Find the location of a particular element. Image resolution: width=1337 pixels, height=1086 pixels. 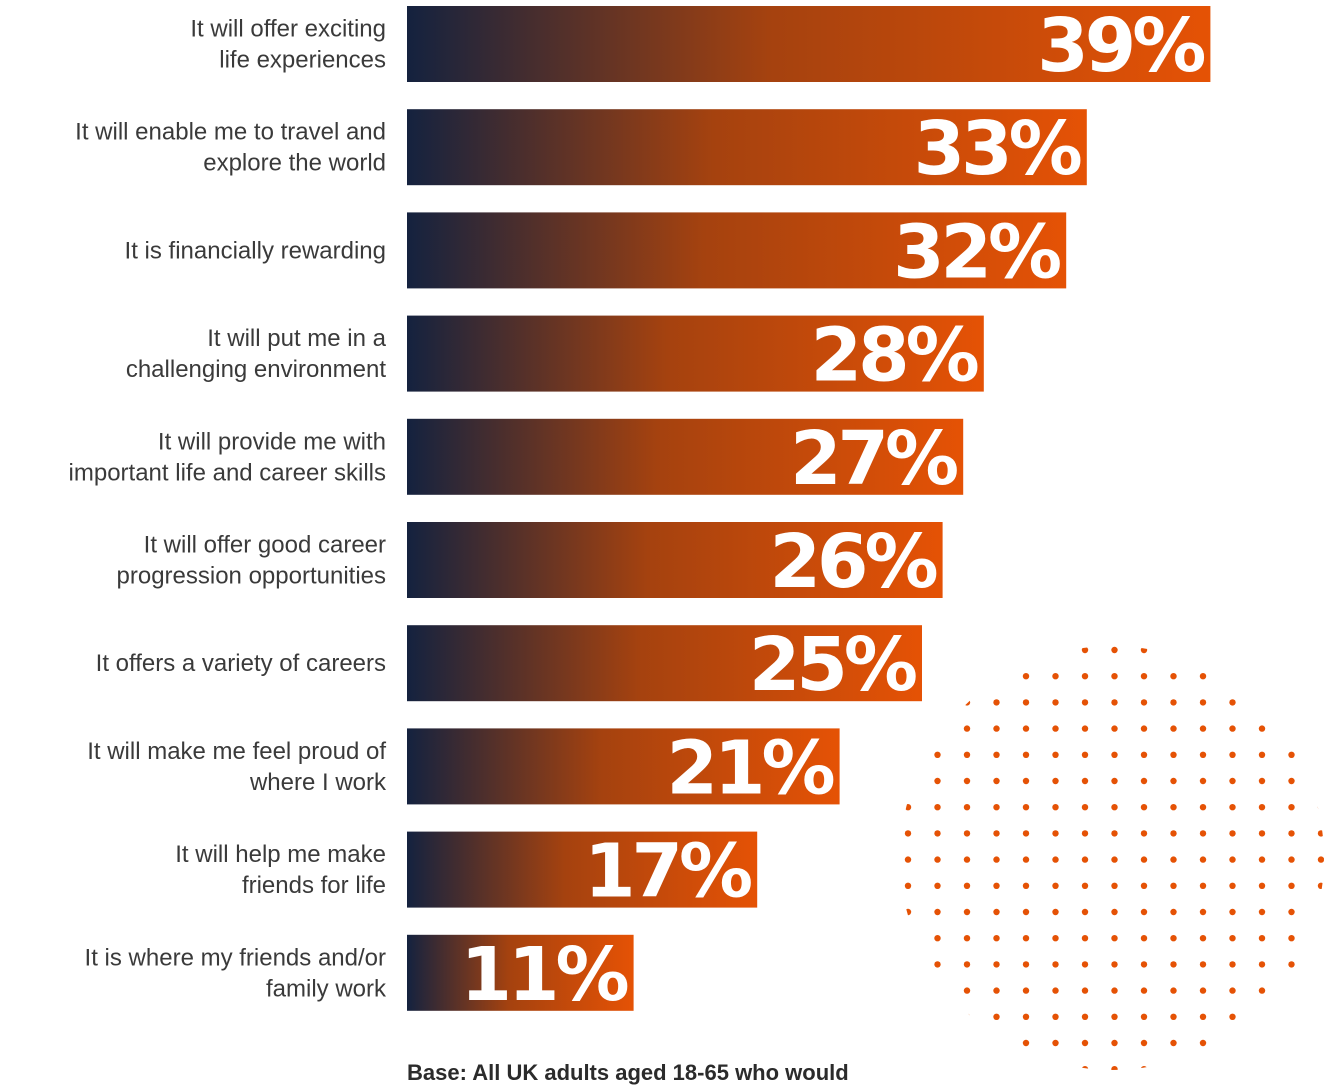

bar-value-label: 33% is located at coordinates (997, 149).